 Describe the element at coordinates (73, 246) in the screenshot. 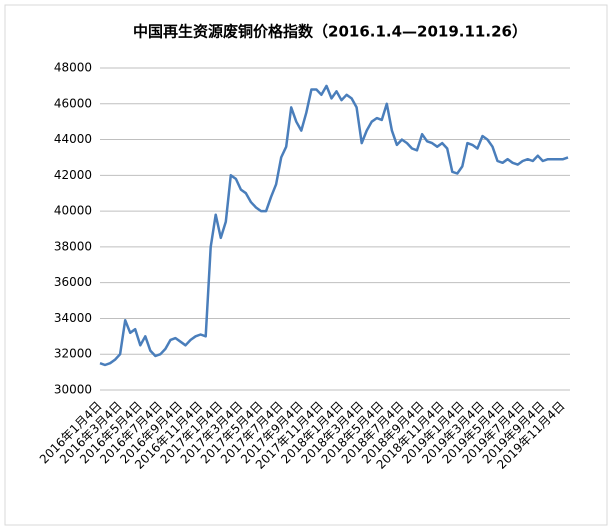

I see `y-tick-label: 38000` at that location.